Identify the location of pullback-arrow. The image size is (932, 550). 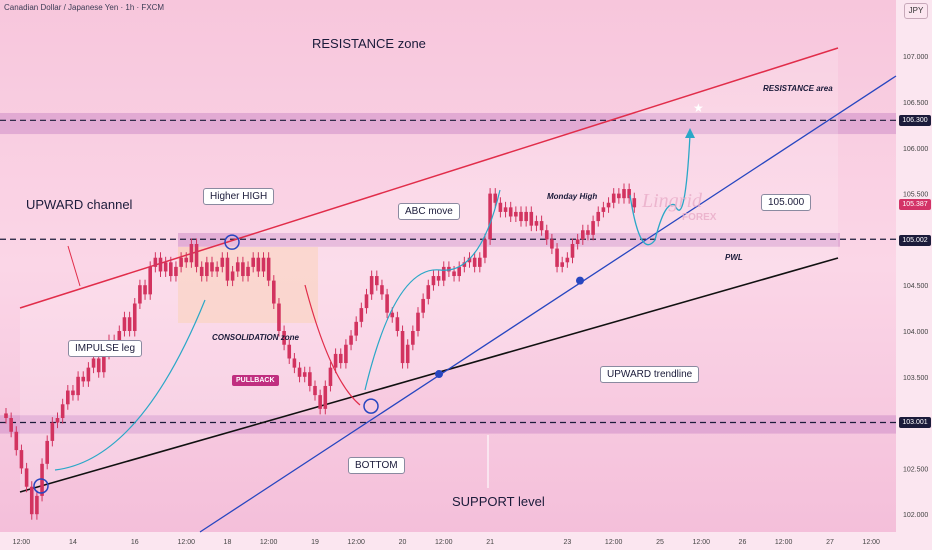
(332, 345).